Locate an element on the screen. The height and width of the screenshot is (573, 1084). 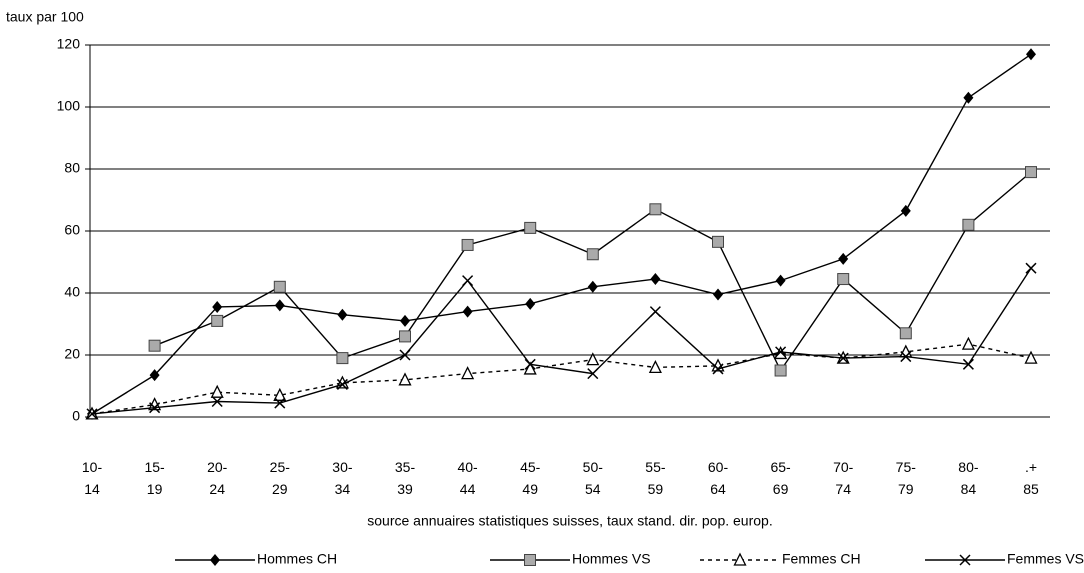
legend-item: Hommes CH is located at coordinates (256, 559).